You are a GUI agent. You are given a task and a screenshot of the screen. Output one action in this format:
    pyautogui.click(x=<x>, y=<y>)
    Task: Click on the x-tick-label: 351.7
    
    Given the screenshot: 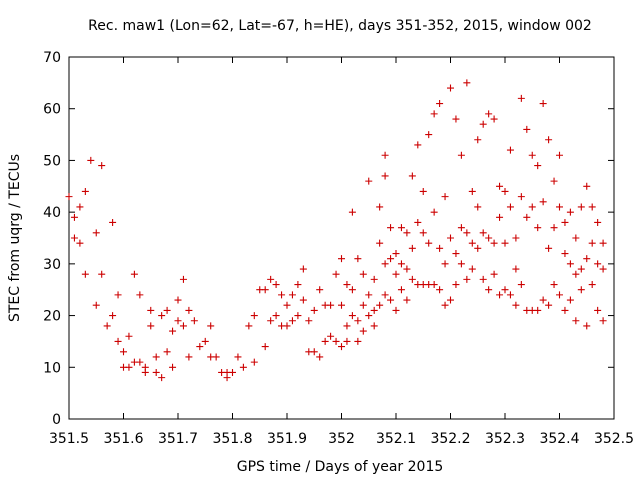 What is the action you would take?
    pyautogui.click(x=178, y=439)
    